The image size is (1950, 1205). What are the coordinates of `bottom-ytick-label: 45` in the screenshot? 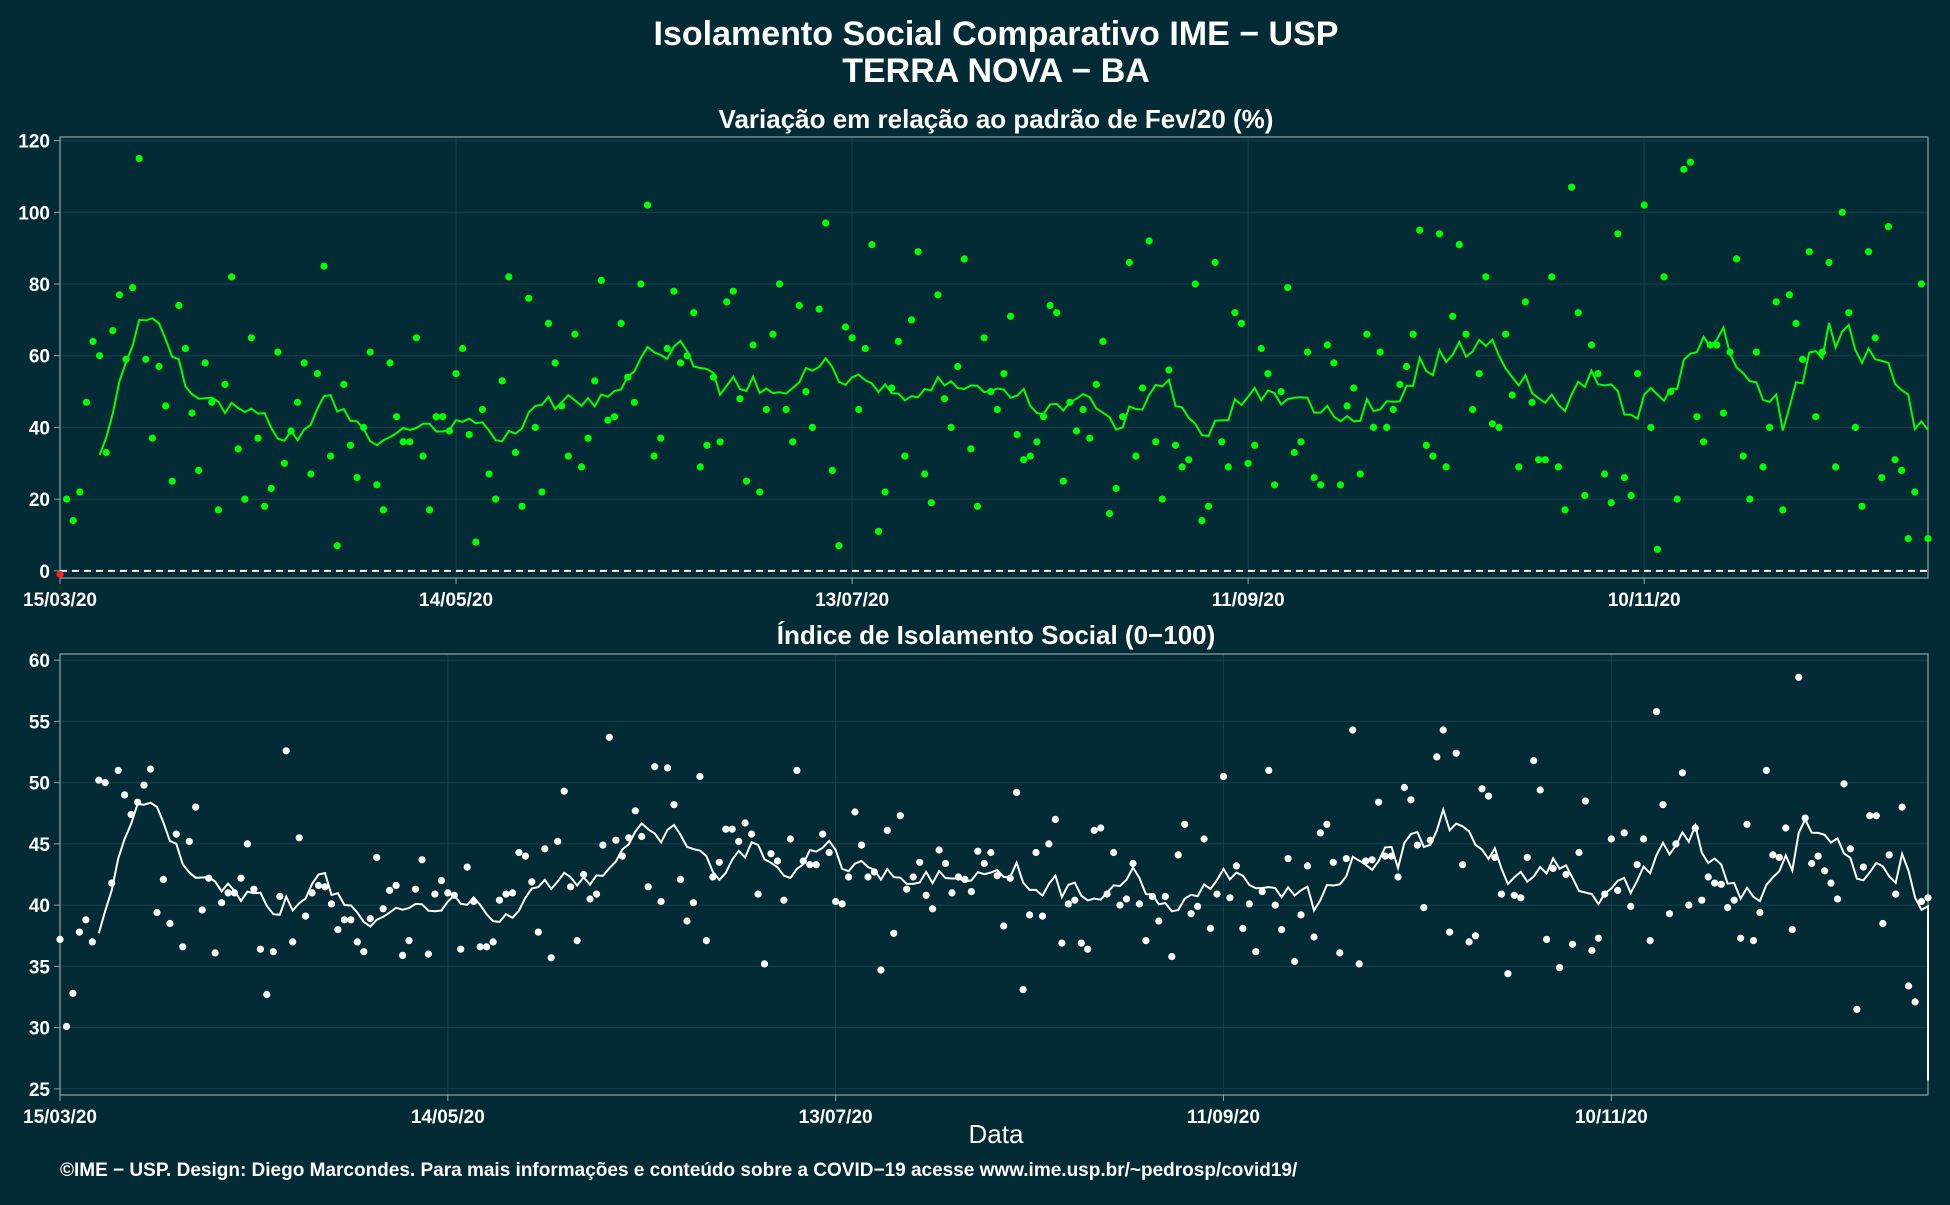 It's located at (40, 845).